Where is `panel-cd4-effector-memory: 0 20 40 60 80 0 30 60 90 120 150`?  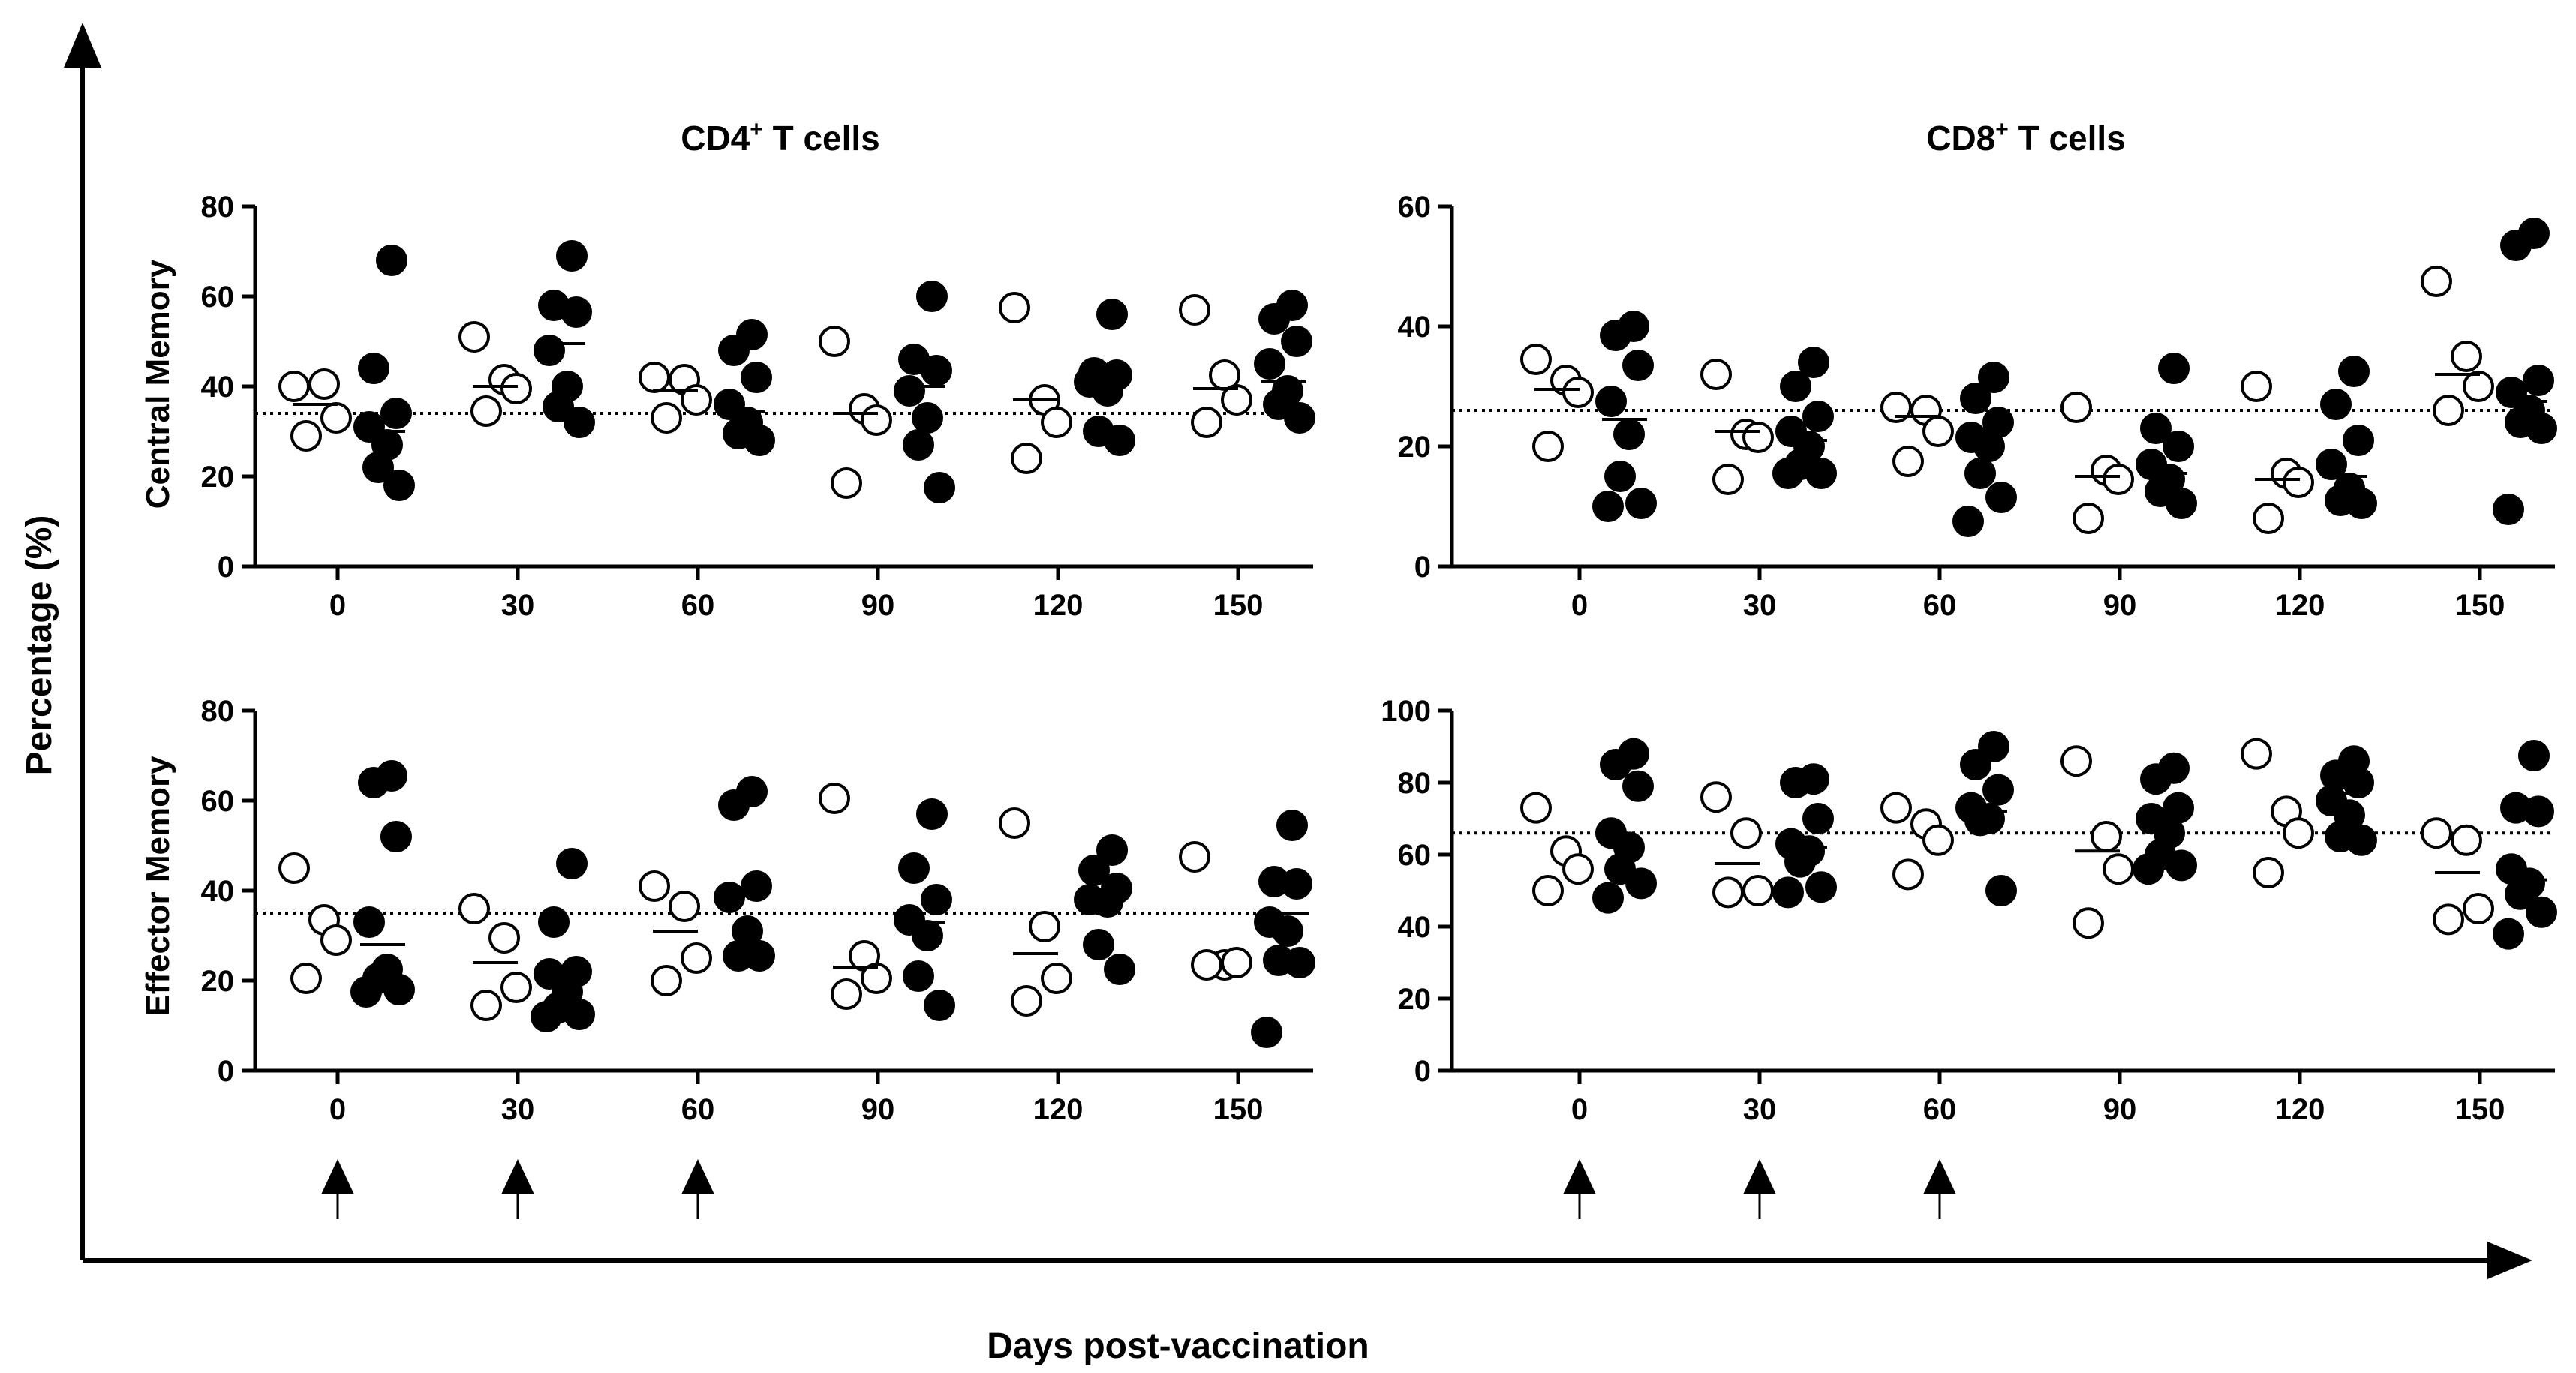
panel-cd4-effector-memory: 0 20 40 60 80 0 30 60 90 120 150 is located at coordinates (758, 910).